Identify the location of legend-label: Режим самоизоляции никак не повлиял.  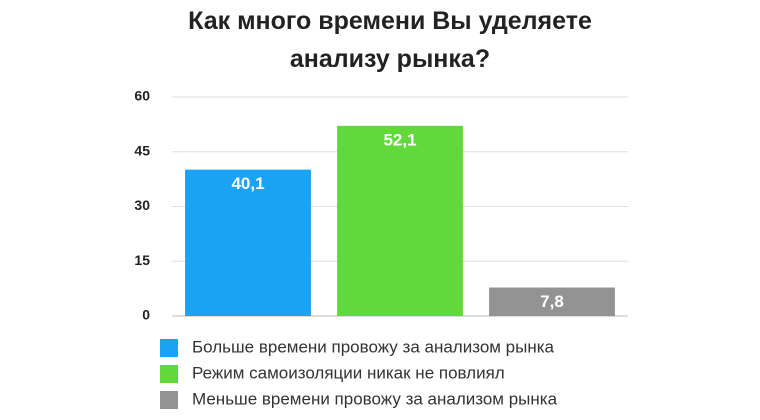
(348, 372).